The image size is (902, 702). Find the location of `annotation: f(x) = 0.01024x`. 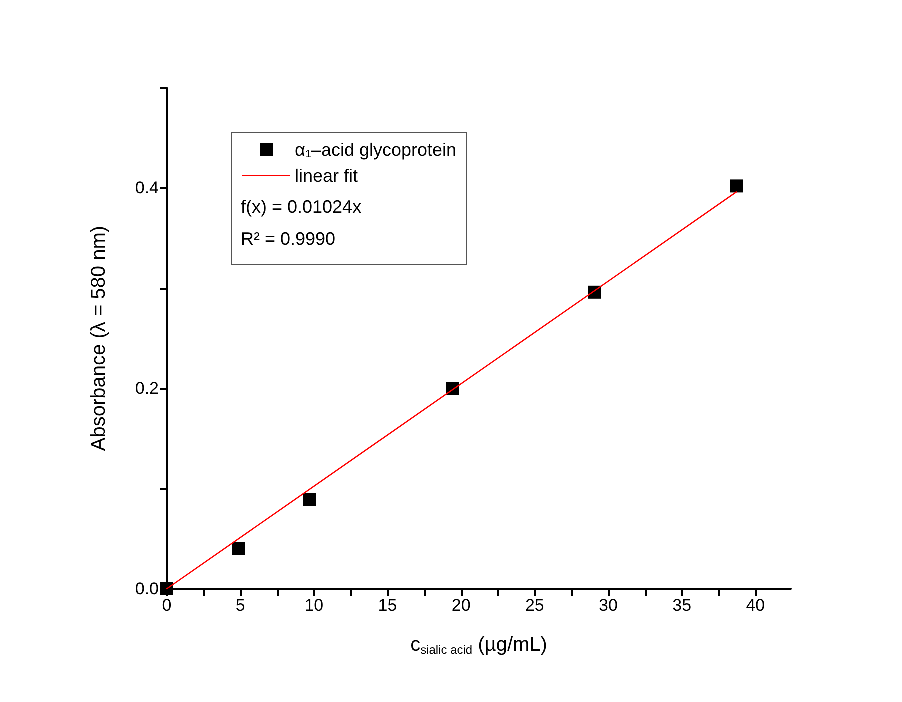

annotation: f(x) = 0.01024x is located at coordinates (301, 207).